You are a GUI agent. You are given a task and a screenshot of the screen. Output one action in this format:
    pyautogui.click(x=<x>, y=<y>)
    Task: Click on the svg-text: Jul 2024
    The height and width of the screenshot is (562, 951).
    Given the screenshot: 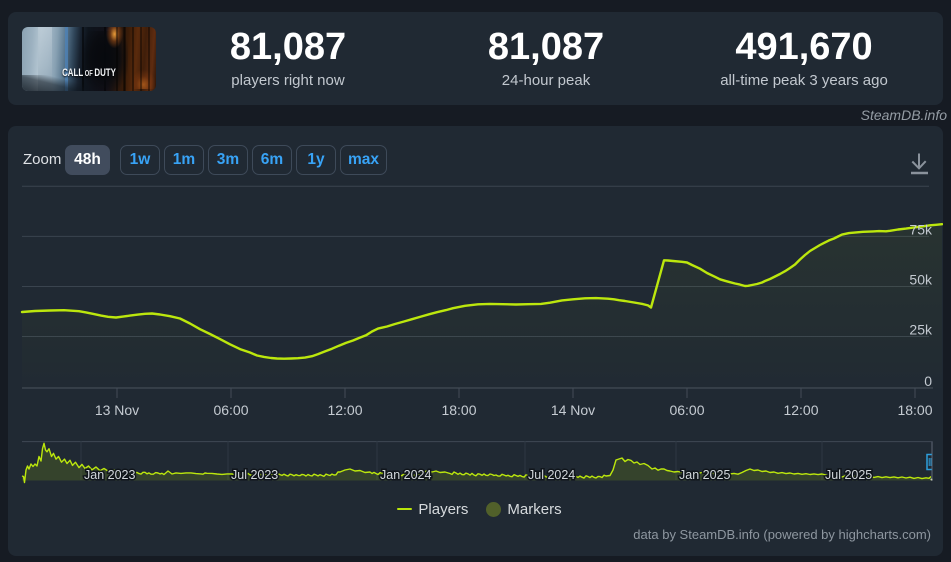 What is the action you would take?
    pyautogui.click(x=551, y=475)
    